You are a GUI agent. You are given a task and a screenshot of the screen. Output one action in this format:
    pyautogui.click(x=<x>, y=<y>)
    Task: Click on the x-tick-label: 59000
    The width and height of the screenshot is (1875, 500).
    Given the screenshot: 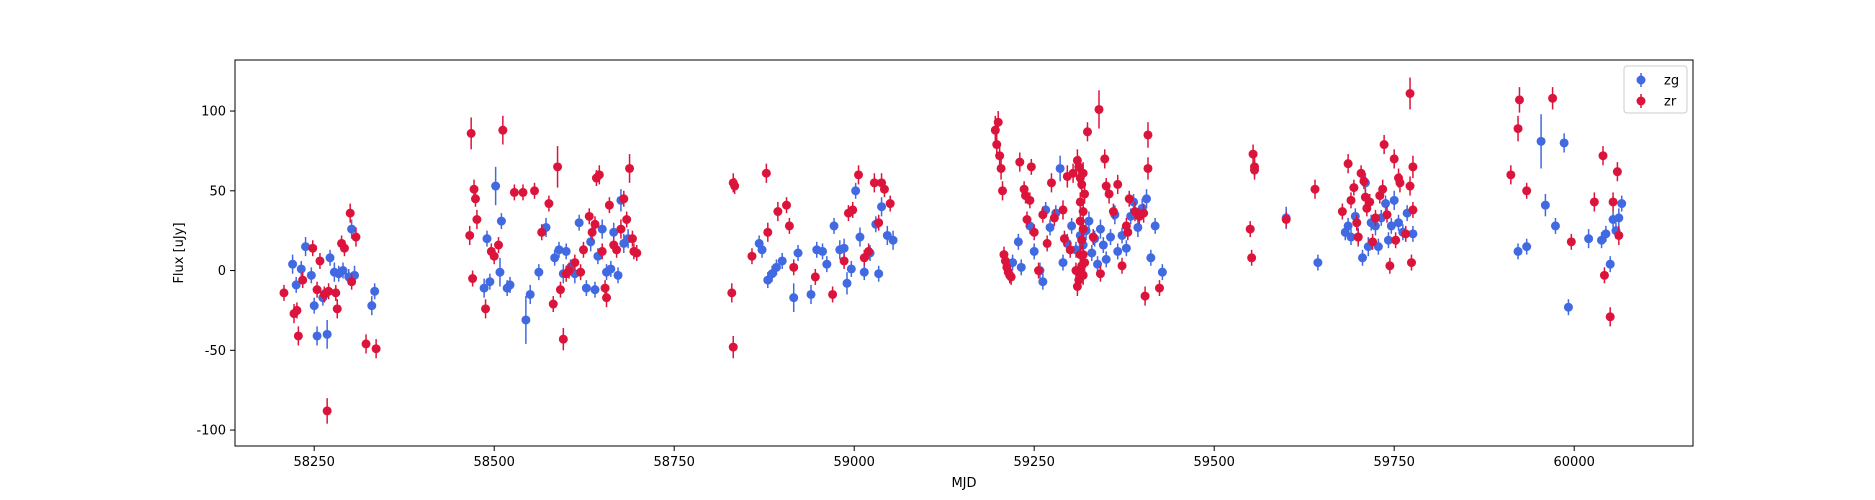 What is the action you would take?
    pyautogui.click(x=854, y=462)
    